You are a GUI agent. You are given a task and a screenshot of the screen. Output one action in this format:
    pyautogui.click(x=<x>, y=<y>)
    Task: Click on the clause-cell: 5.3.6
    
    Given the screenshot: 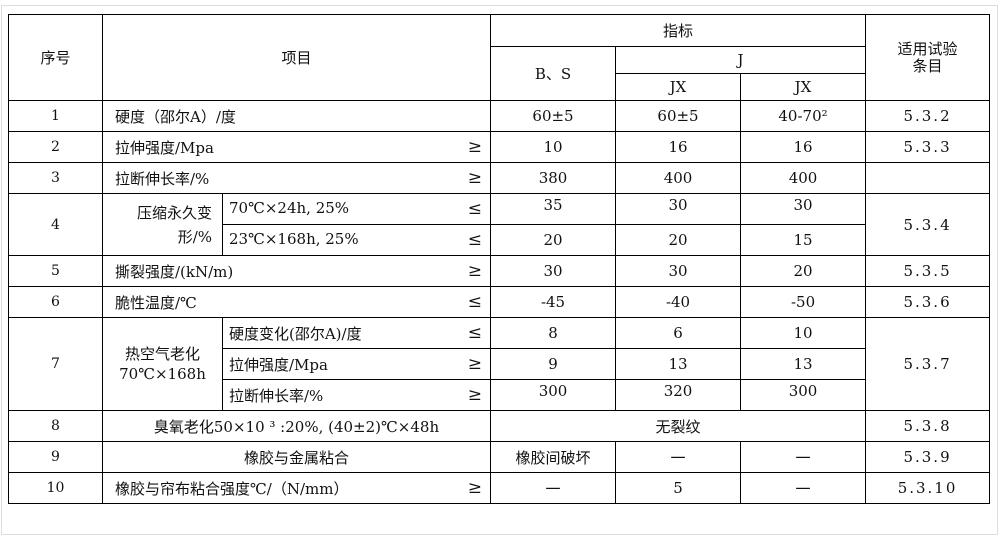 What is the action you would take?
    pyautogui.click(x=928, y=302)
    